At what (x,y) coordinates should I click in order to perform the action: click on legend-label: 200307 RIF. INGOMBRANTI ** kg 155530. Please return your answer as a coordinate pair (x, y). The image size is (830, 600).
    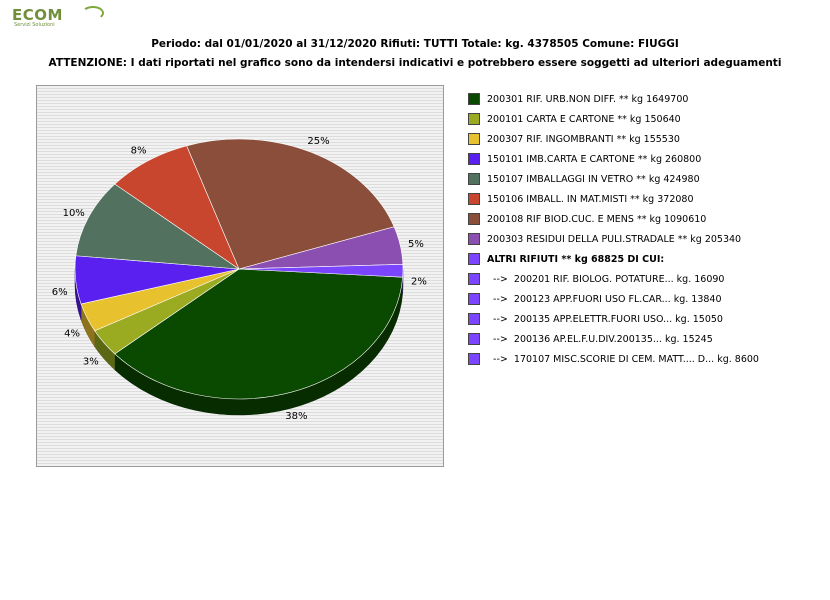
    Looking at the image, I should click on (583, 139).